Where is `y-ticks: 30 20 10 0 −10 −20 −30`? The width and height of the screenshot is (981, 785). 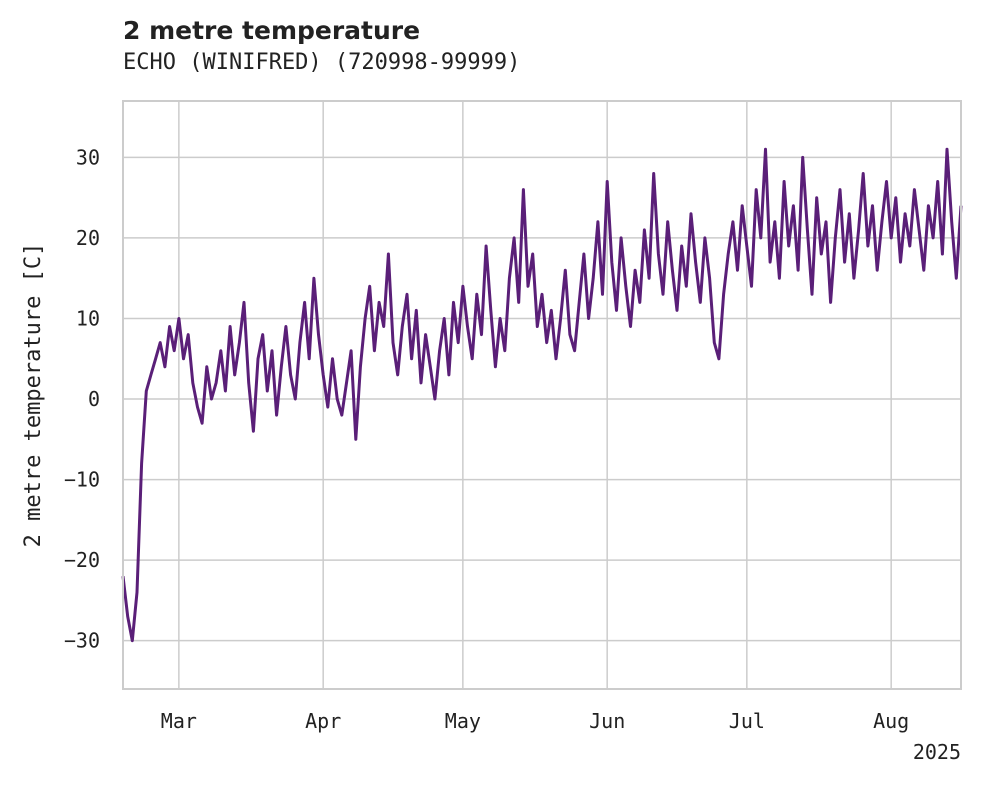 y-ticks: 30 20 10 0 −10 −20 −30 is located at coordinates (82, 398).